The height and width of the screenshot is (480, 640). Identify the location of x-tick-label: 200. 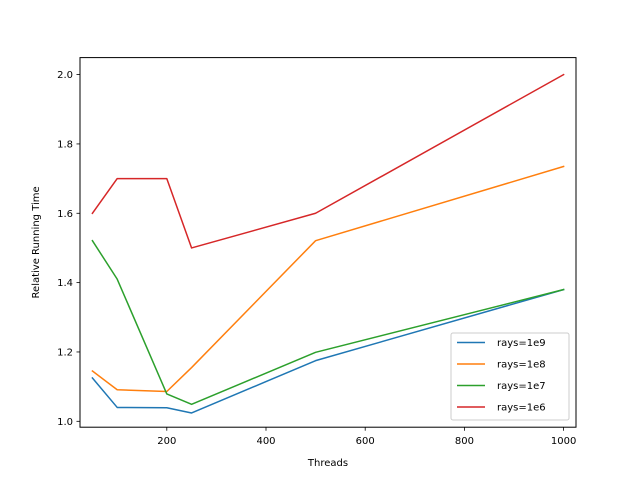
(166, 441).